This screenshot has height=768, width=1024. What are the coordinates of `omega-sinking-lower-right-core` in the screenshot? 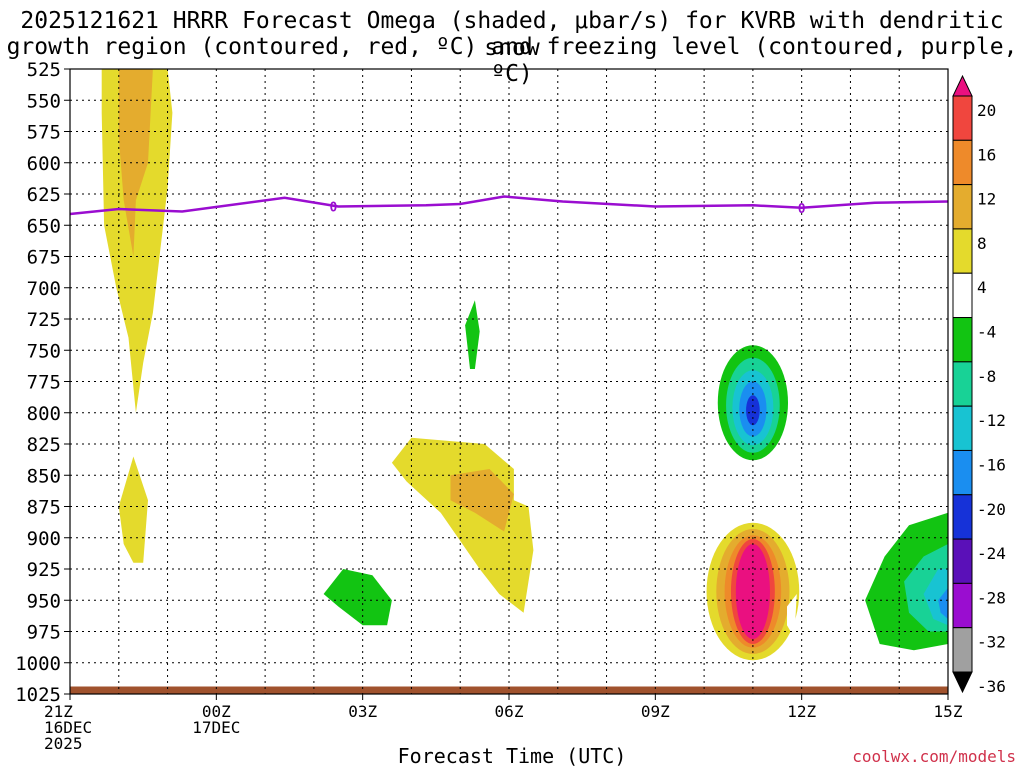 It's located at (943, 603).